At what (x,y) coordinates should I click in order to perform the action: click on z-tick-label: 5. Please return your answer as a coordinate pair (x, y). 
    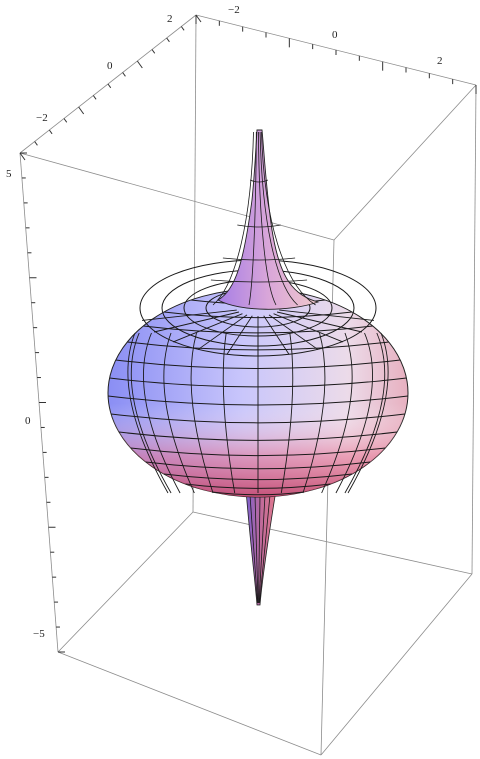
    Looking at the image, I should click on (9, 174).